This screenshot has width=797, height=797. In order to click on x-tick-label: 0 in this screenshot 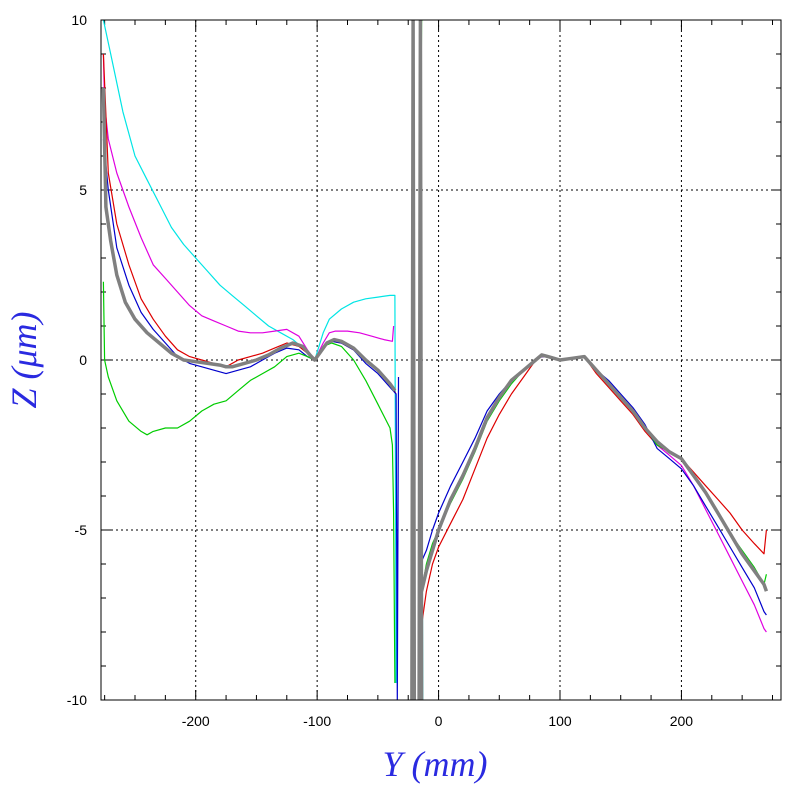, I will do `click(439, 721)`.